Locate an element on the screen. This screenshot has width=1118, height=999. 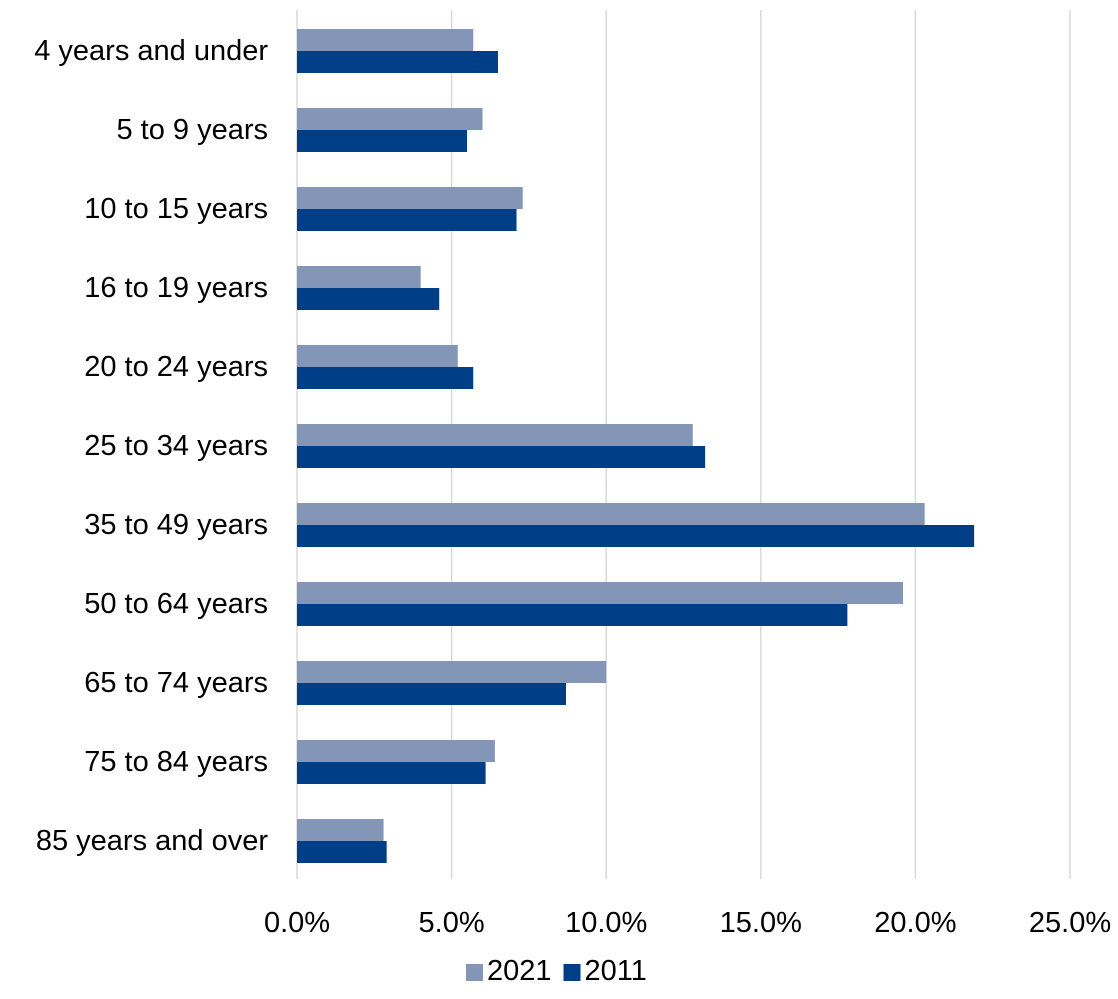
x-tick-label-20-0: 20.0% is located at coordinates (915, 923).